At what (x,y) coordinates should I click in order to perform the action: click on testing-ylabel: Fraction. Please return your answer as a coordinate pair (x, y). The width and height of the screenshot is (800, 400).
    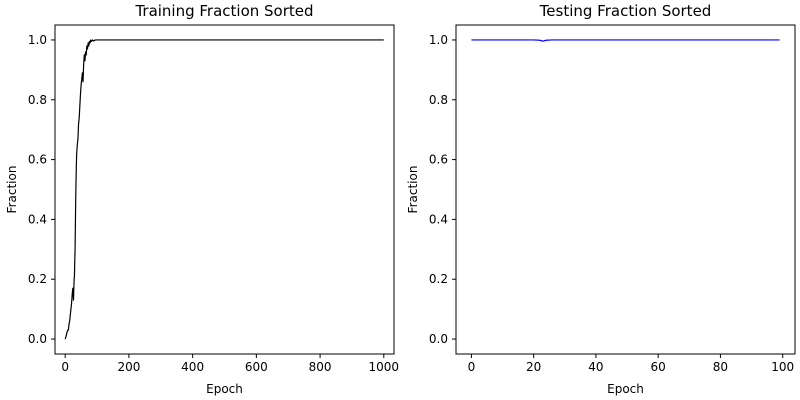
    Looking at the image, I should click on (413, 190).